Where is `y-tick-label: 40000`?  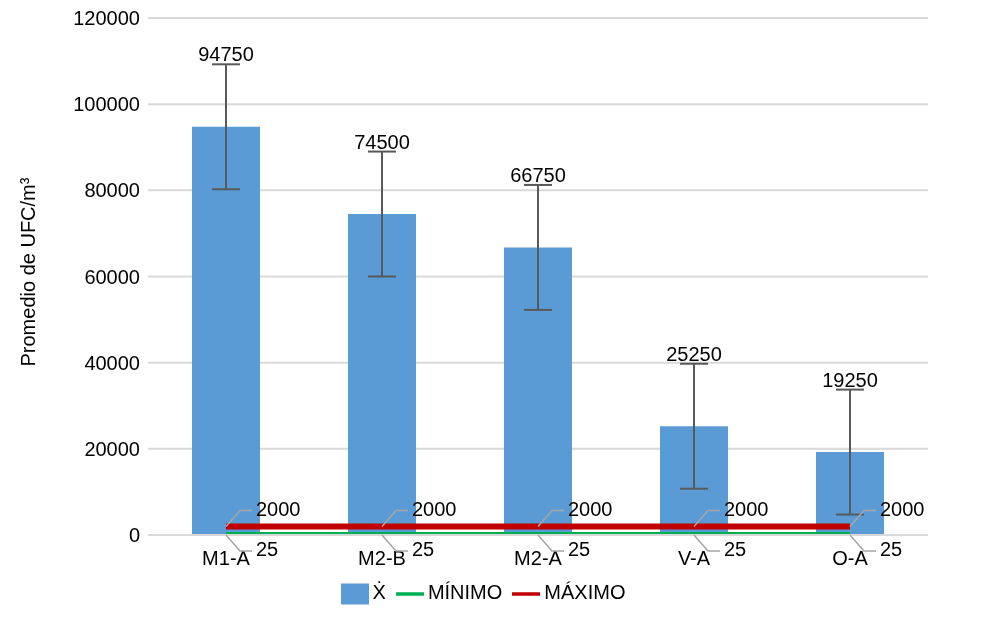 y-tick-label: 40000 is located at coordinates (112, 362).